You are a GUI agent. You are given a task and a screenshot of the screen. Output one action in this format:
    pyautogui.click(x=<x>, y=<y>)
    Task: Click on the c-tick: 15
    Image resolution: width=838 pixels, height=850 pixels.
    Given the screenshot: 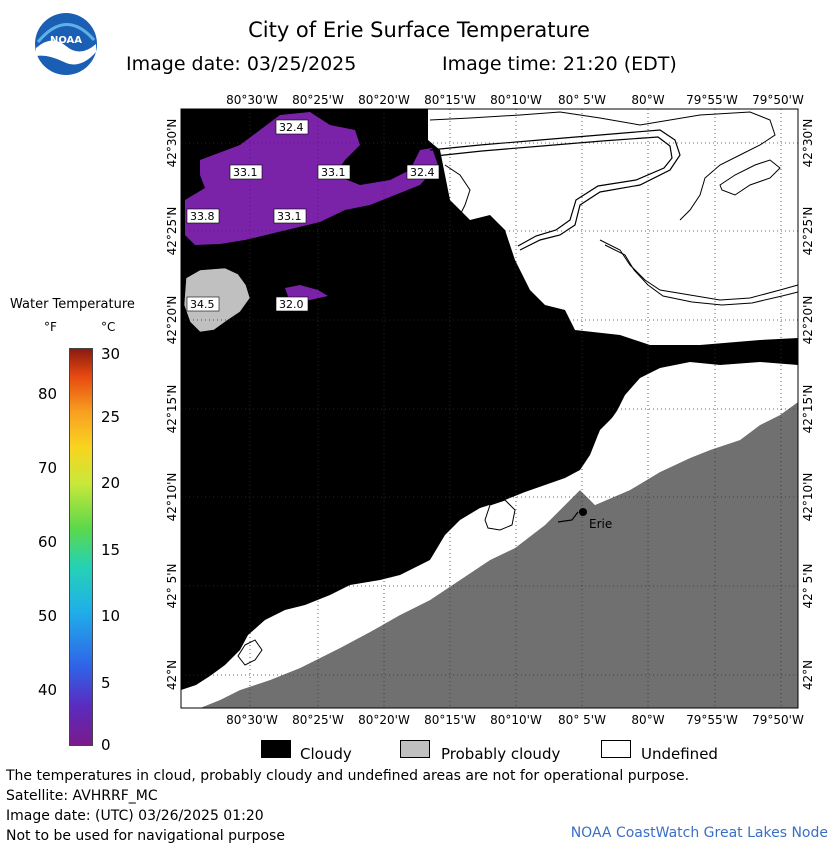 What is the action you would take?
    pyautogui.click(x=111, y=550)
    